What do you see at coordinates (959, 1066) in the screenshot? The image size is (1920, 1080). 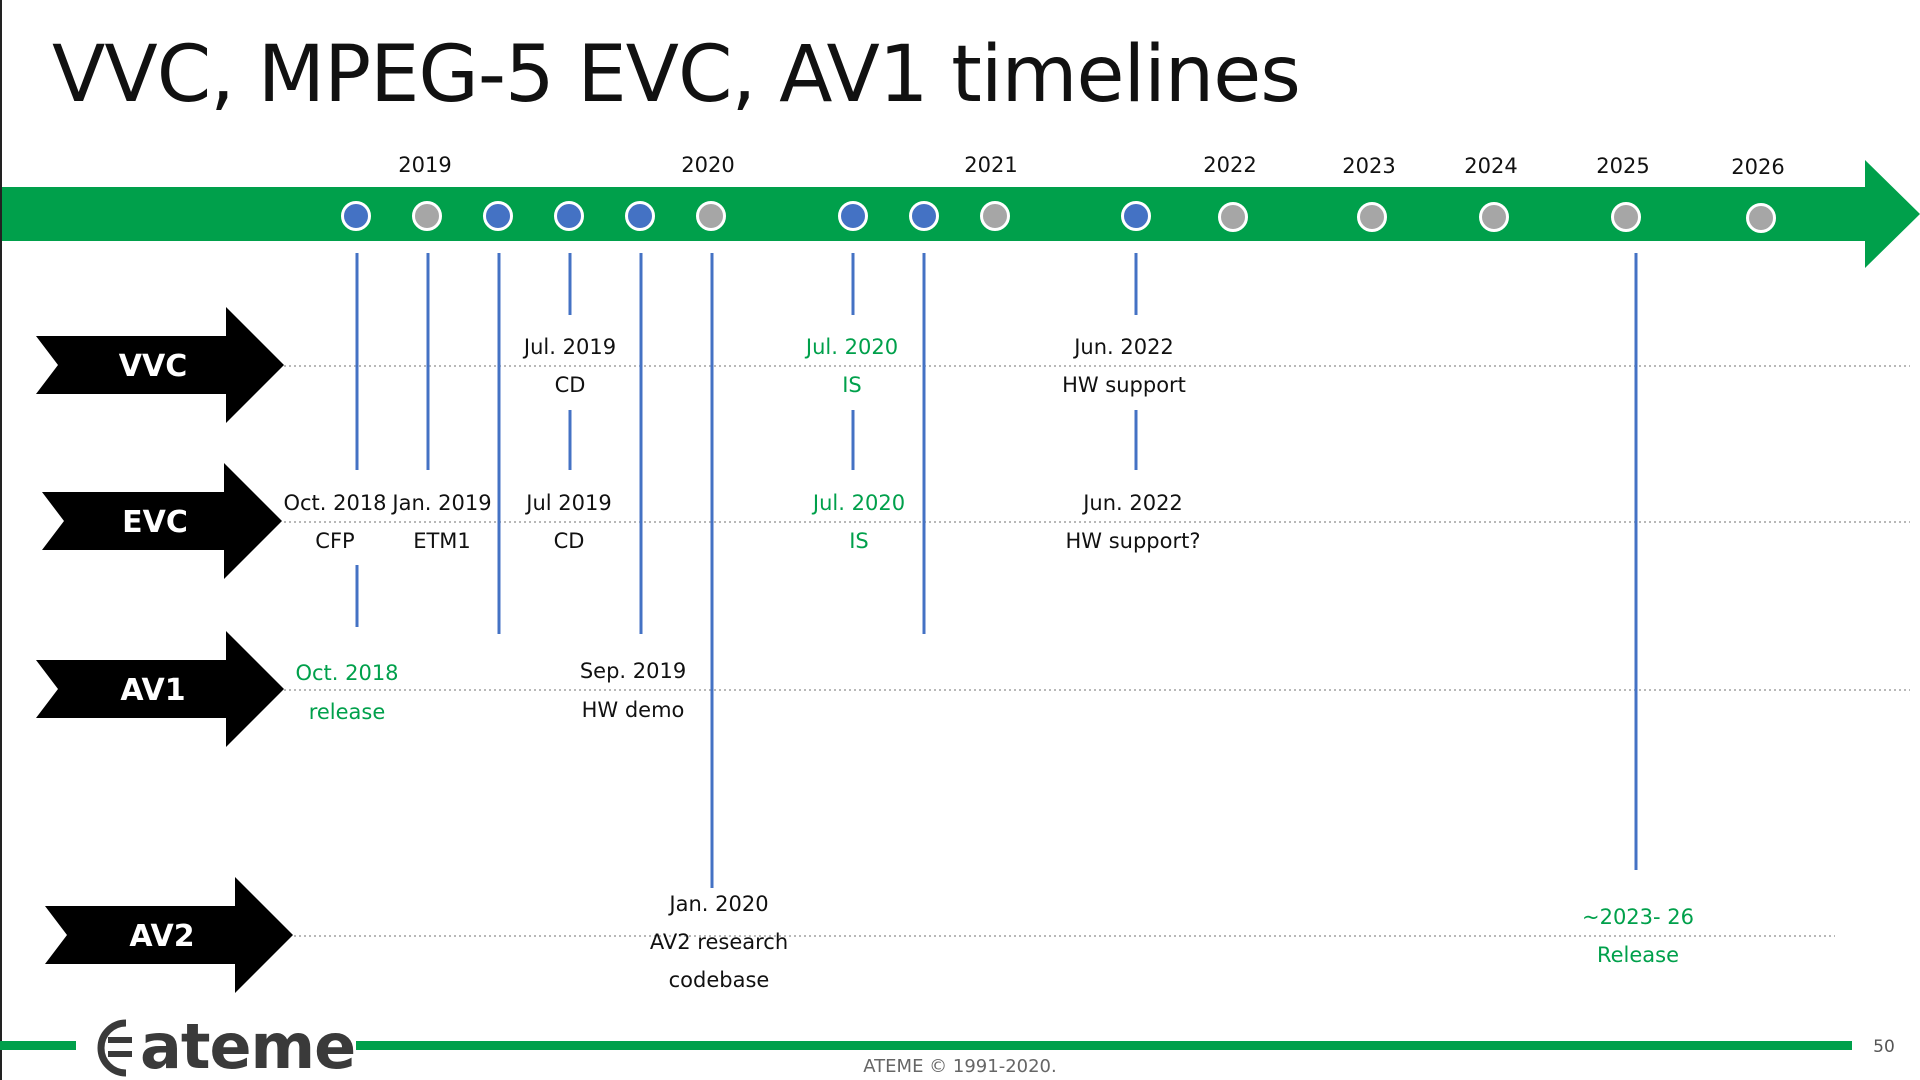 I see `copyright-text: ATEME © 1991-2020.` at bounding box center [959, 1066].